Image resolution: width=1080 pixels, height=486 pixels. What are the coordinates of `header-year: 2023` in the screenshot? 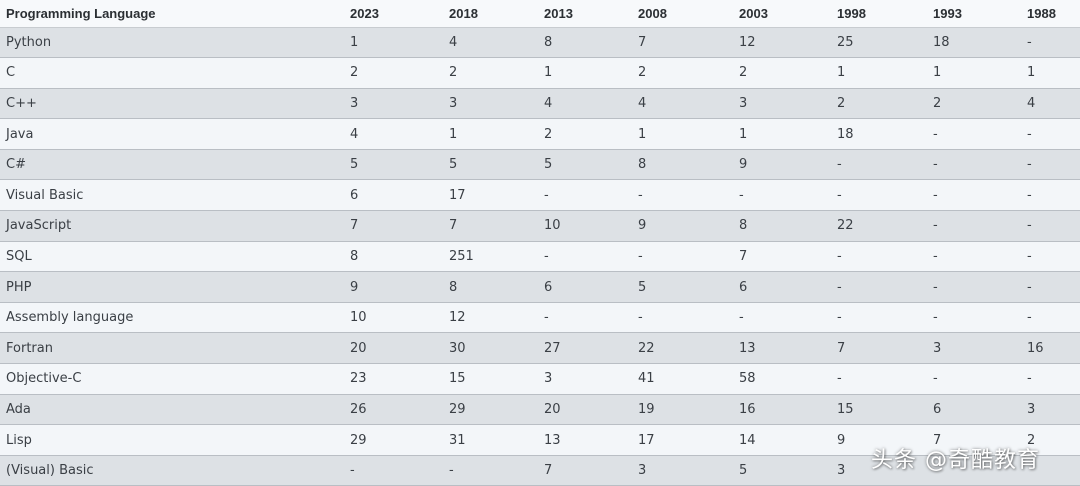 It's located at (399, 14).